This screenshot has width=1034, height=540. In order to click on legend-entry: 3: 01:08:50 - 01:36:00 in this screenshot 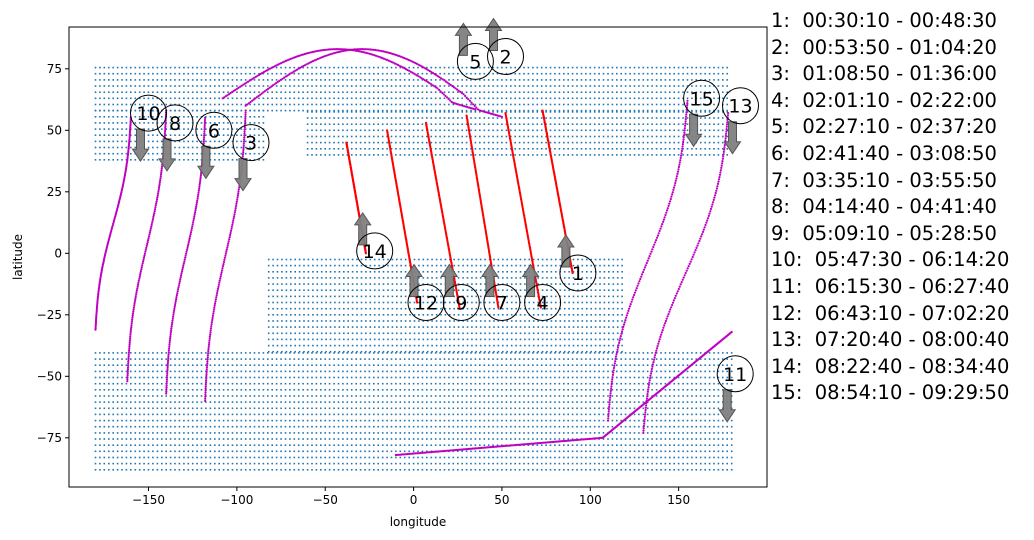, I will do `click(884, 74)`.